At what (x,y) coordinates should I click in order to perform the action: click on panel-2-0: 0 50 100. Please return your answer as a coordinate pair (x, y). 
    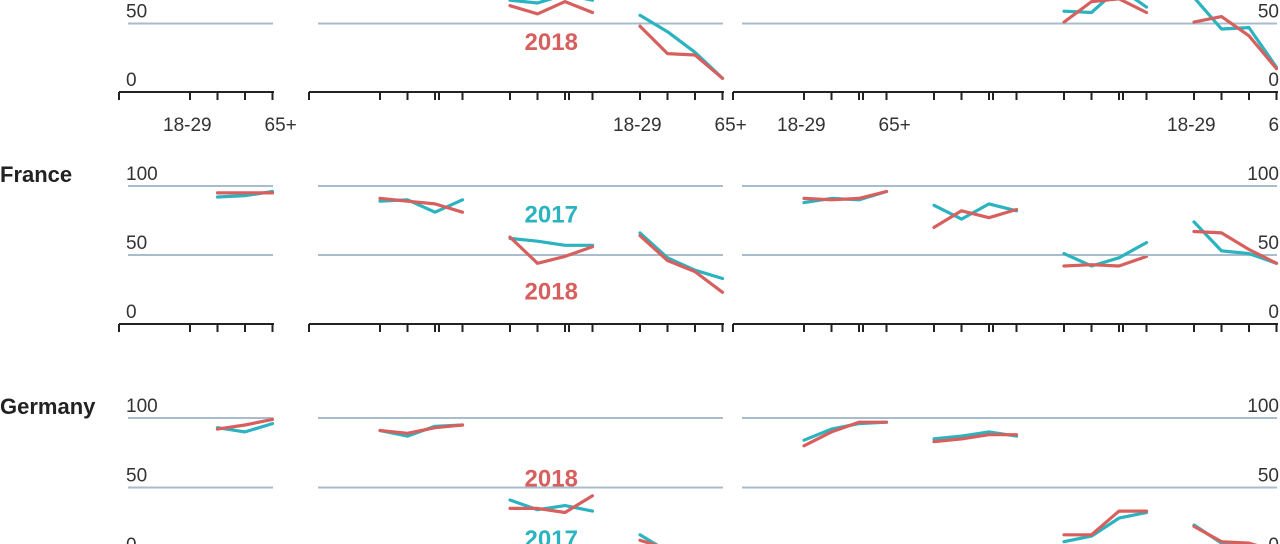
    Looking at the image, I should click on (200, 470).